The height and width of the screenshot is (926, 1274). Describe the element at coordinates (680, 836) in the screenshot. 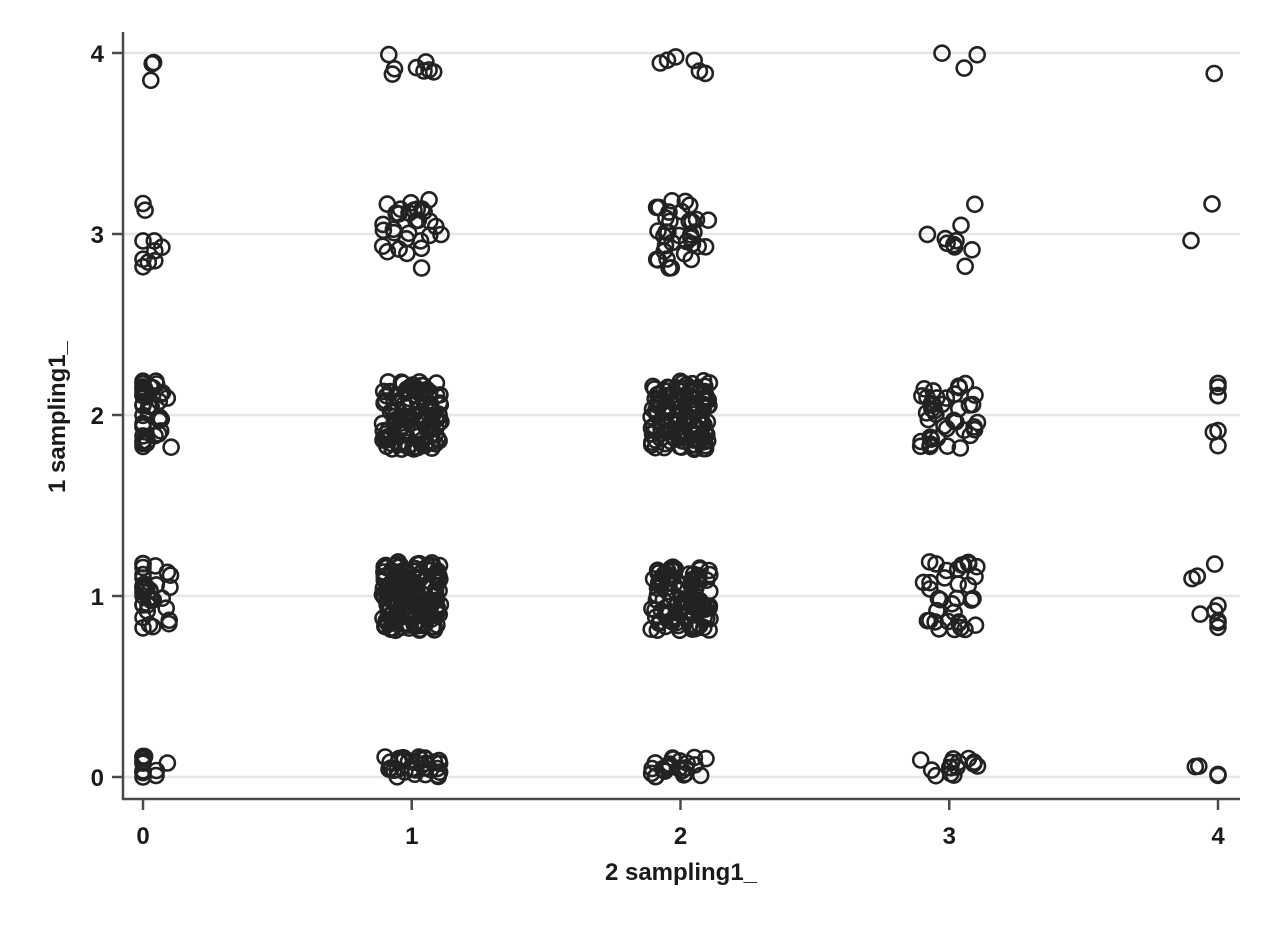

I see `x-tick-label-2: 2` at that location.